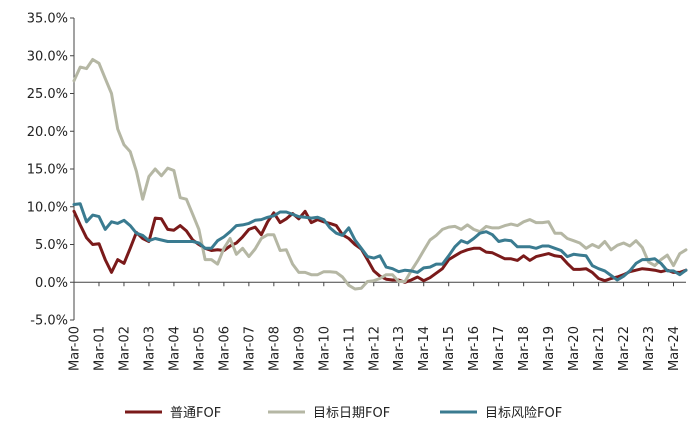 This screenshot has width=700, height=439. Describe the element at coordinates (47, 132) in the screenshot. I see `y-tick-label: 20.0%` at that location.